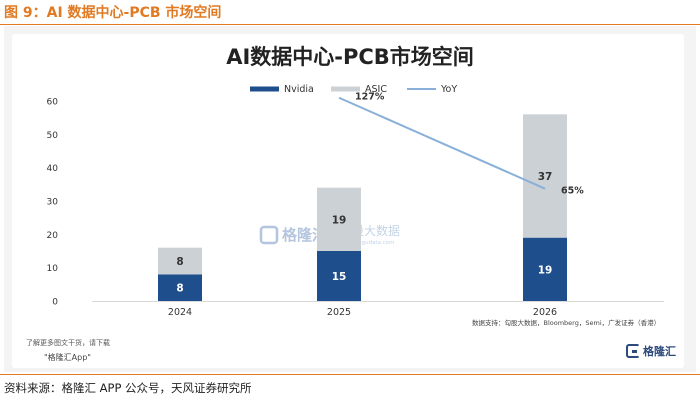  I want to click on legend-swatch-nvidia, so click(264, 89).